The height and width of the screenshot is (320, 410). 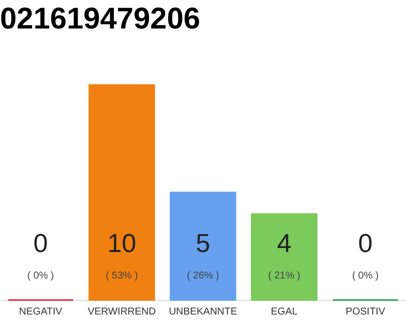 I want to click on annotation: ( 21% ), so click(x=284, y=276).